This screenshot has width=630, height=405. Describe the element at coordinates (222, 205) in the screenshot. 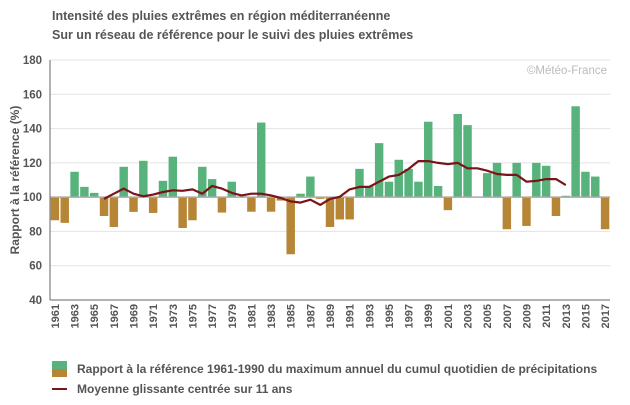

I see `bar-1978` at that location.